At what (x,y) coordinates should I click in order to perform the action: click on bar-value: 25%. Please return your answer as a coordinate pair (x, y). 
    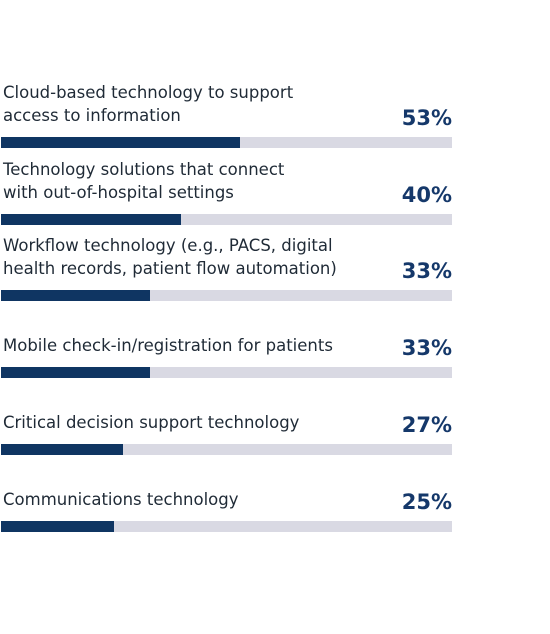
    Looking at the image, I should click on (426, 502).